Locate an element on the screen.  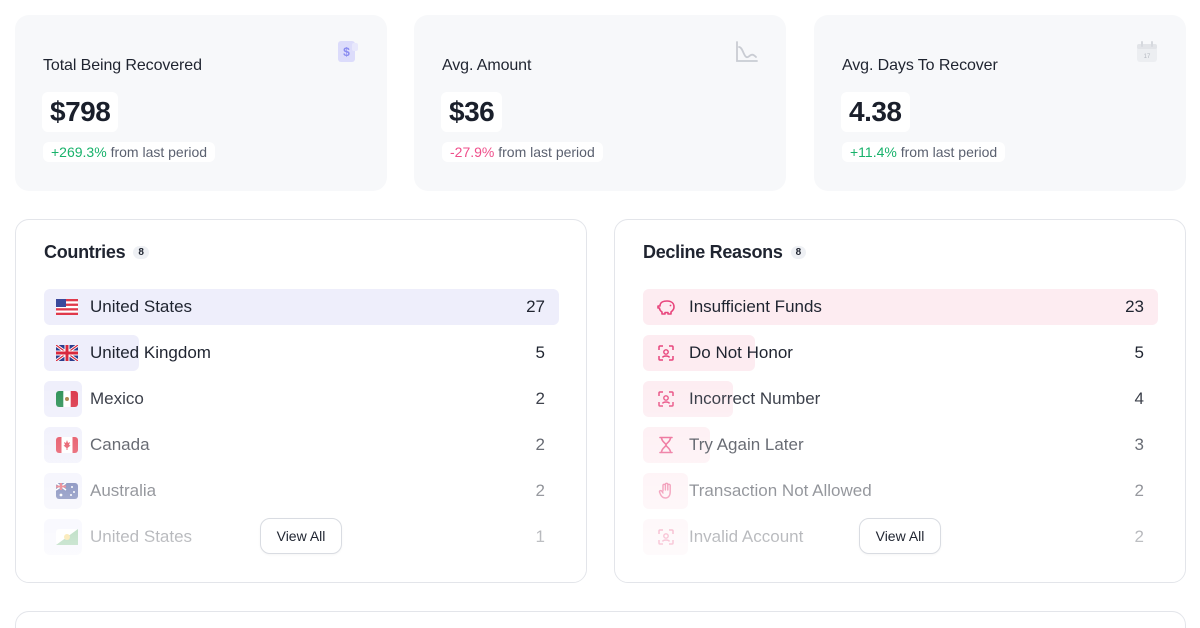
decline-reasons-header: Decline Reasons 8 is located at coordinates (725, 252).